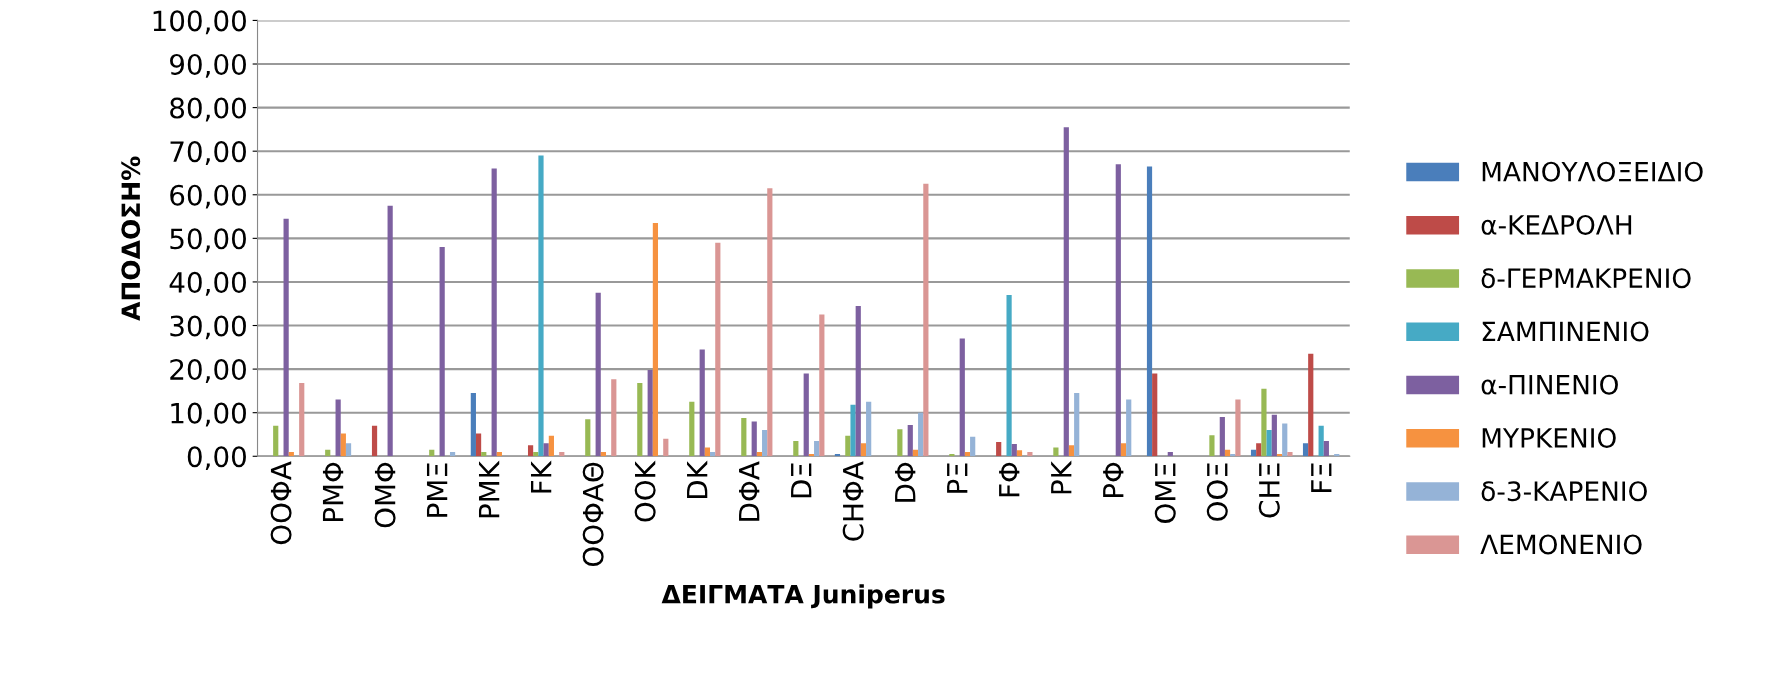 The width and height of the screenshot is (1776, 681). Describe the element at coordinates (957, 478) in the screenshot. I see `x-tick-label: ΡΞ` at that location.